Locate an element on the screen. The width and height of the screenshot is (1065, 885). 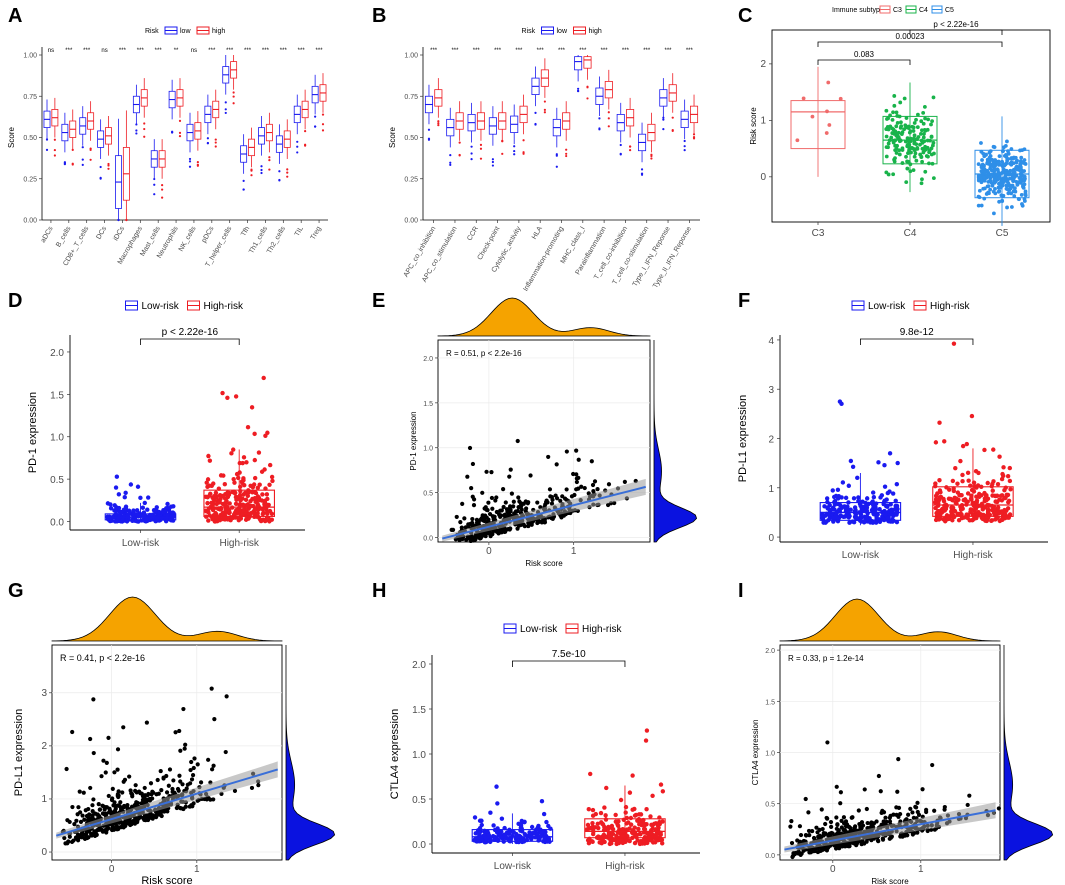
x-tick-label: Type_II_IFN_Reponse is located at coordinates (672, 257).